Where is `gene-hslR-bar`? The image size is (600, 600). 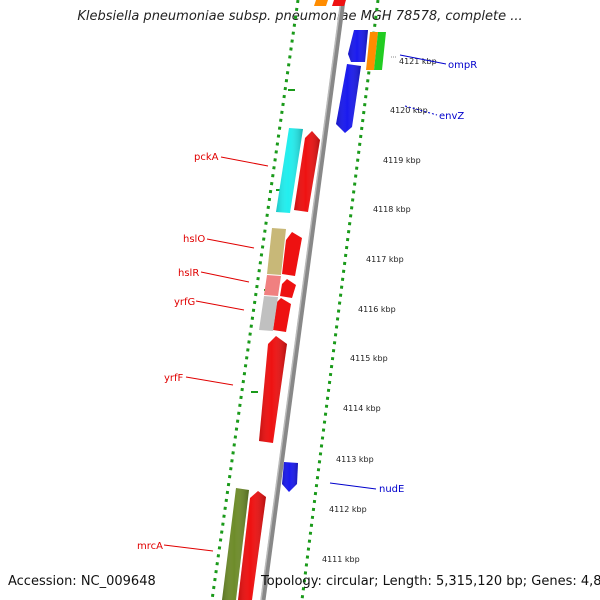
gene-hslR-bar is located at coordinates (272, 285).